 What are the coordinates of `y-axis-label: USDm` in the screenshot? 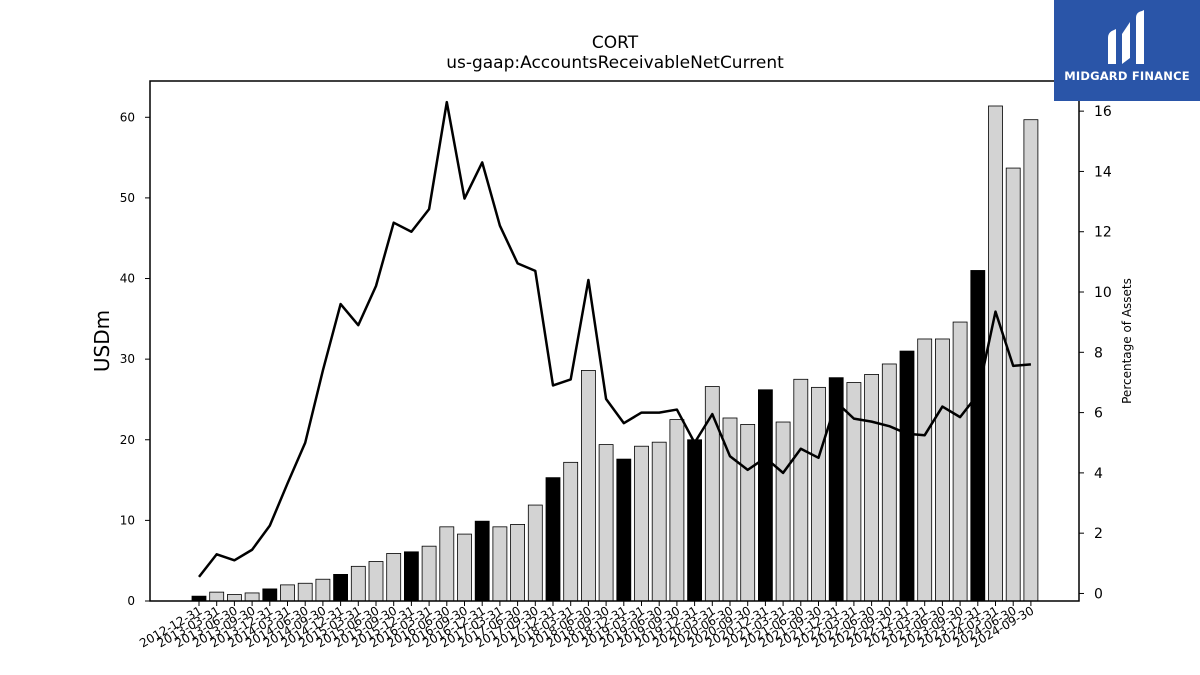 It's located at (102, 341).